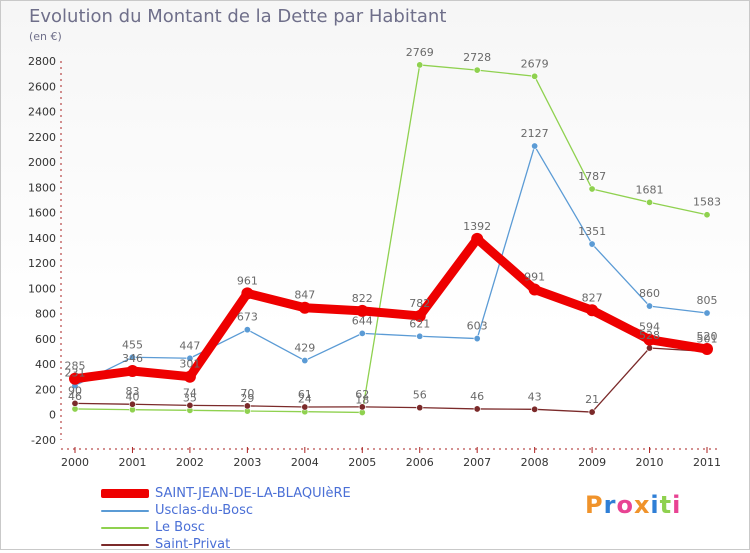 Image resolution: width=750 pixels, height=553 pixels. What do you see at coordinates (305, 394) in the screenshot?
I see `data-label: 61` at bounding box center [305, 394].